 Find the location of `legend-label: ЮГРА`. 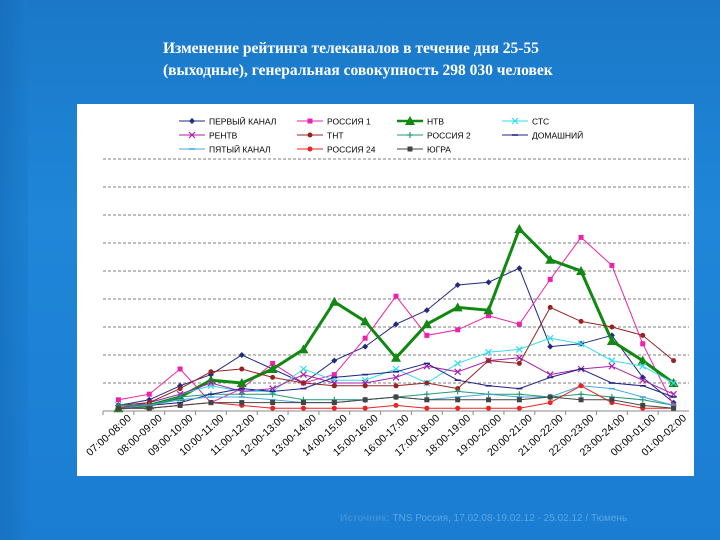

legend-label: ЮГРА is located at coordinates (439, 150).